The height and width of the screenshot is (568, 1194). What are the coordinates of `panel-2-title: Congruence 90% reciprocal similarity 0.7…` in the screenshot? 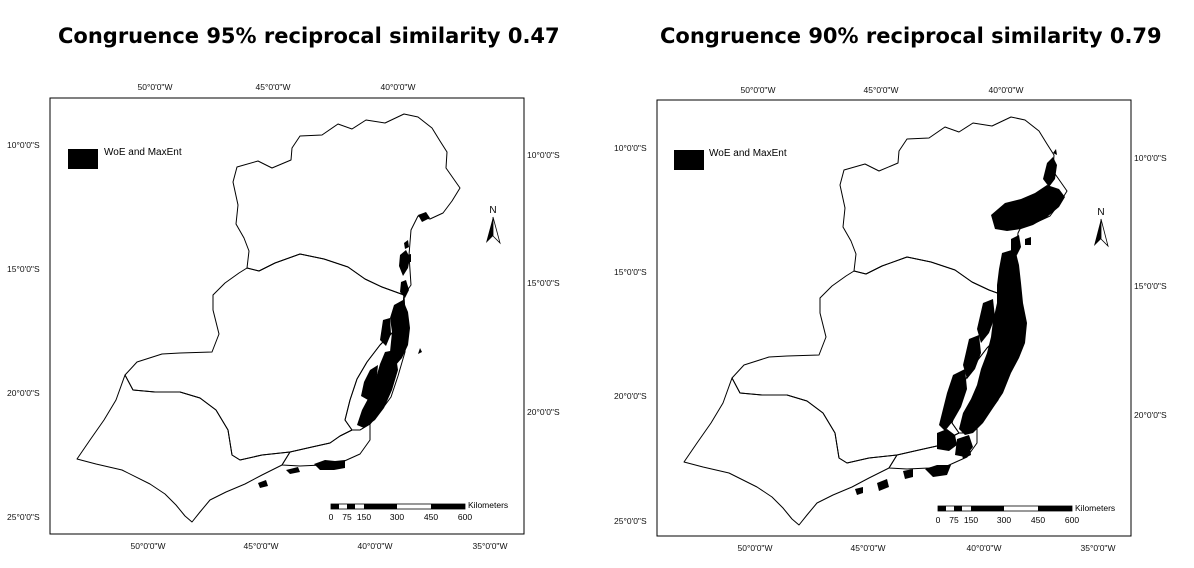 It's located at (911, 36).